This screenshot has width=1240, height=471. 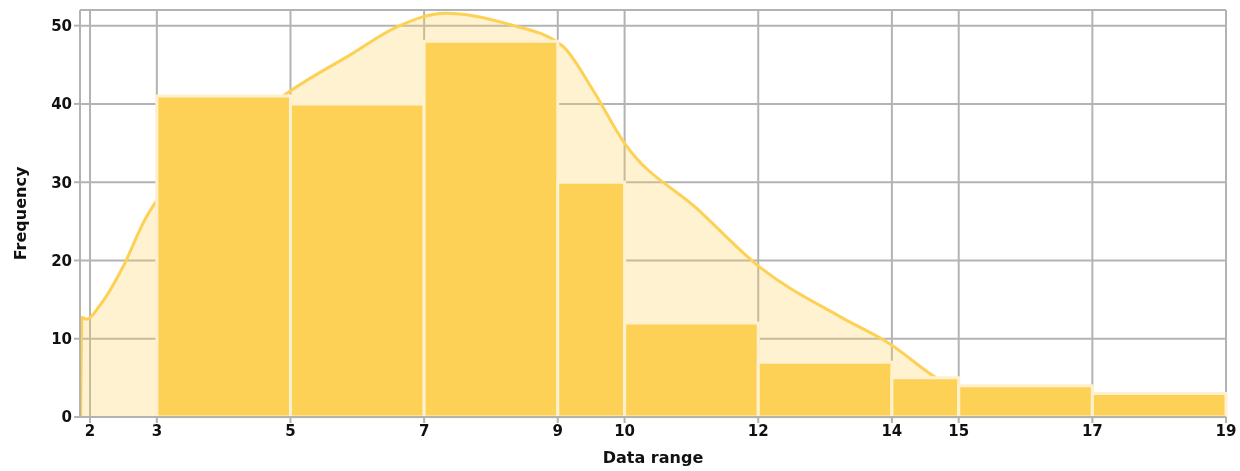 I want to click on x-tick-label: 5, so click(x=290, y=430).